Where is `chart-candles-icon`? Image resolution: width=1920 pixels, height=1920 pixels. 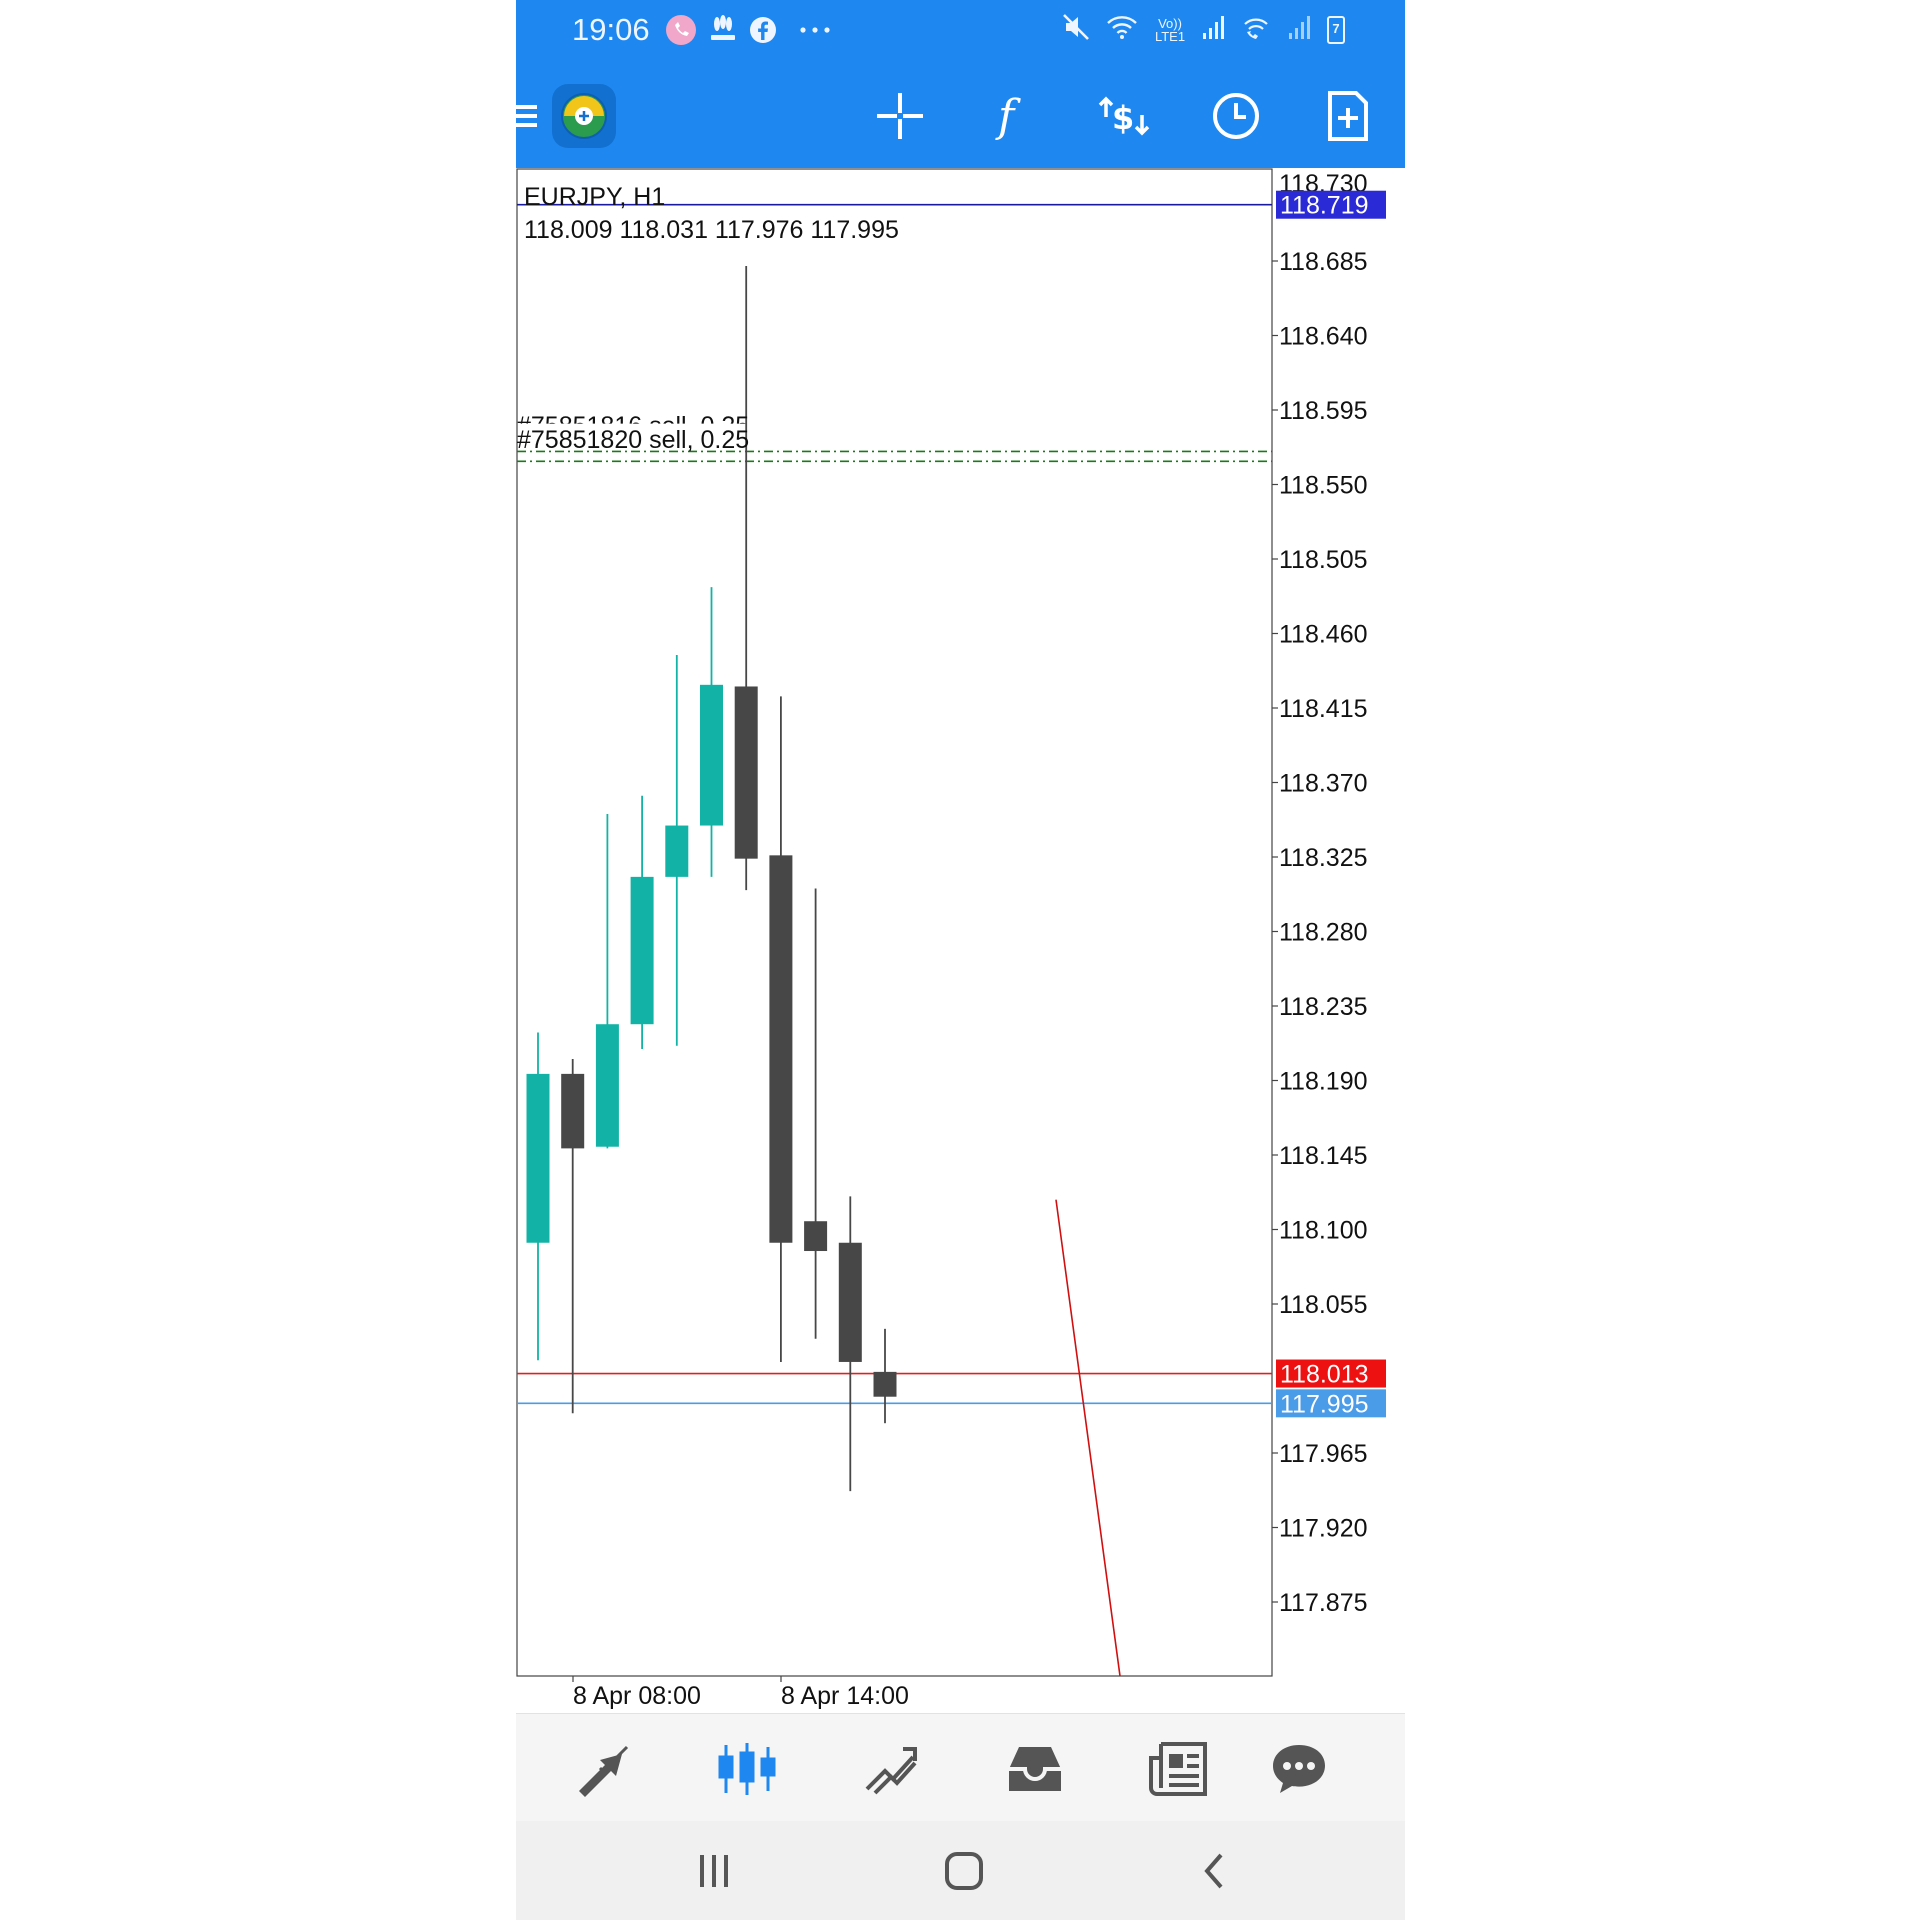 chart-candles-icon is located at coordinates (747, 1769).